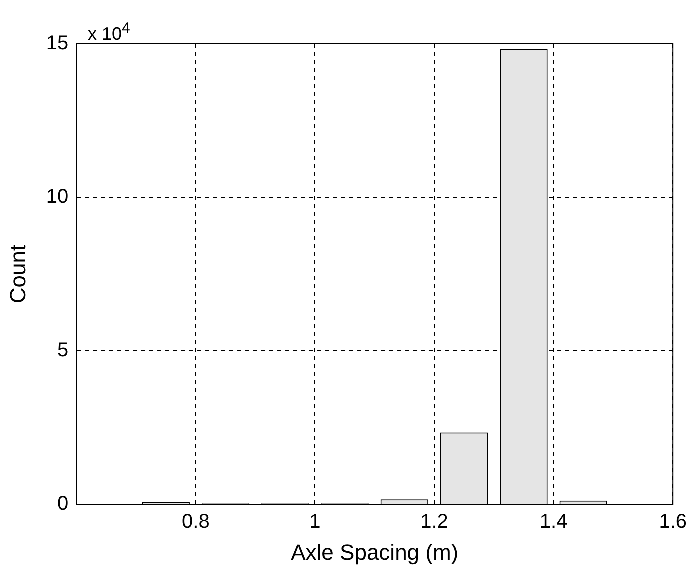  I want to click on annotation: x 10$^{4}$, so click(109, 32).